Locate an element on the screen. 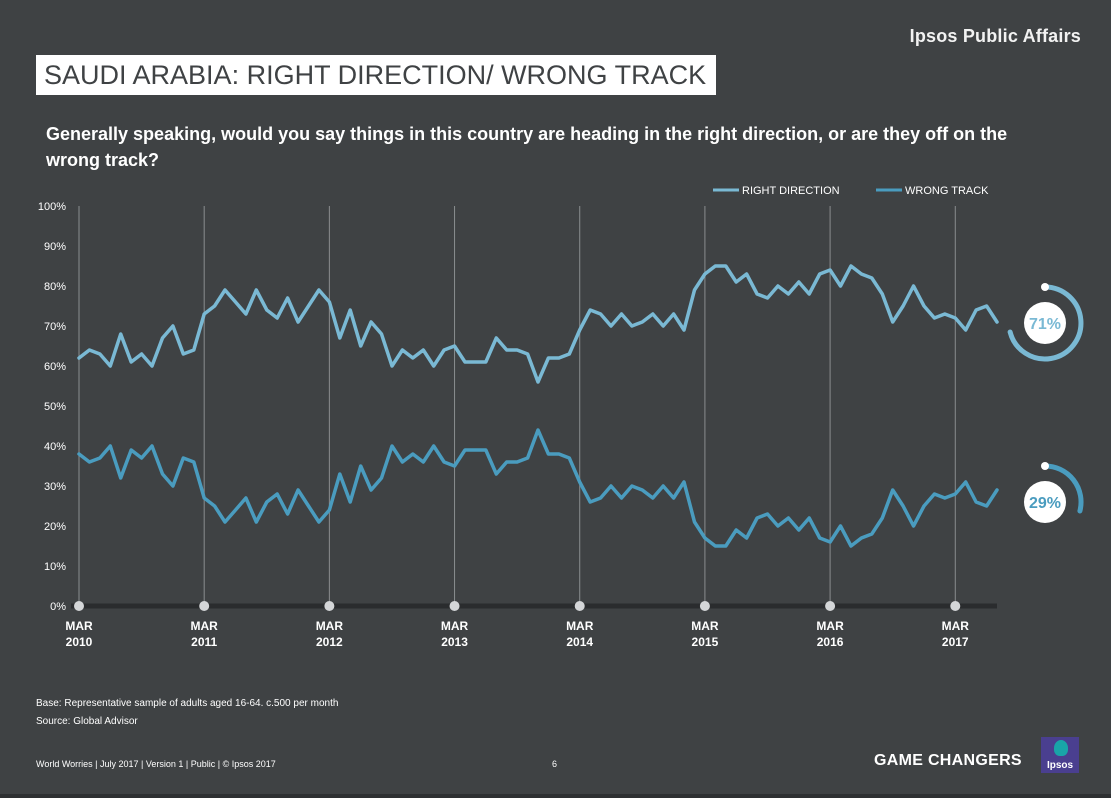 The image size is (1111, 798). y-tick-label: 90% is located at coordinates (55, 247).